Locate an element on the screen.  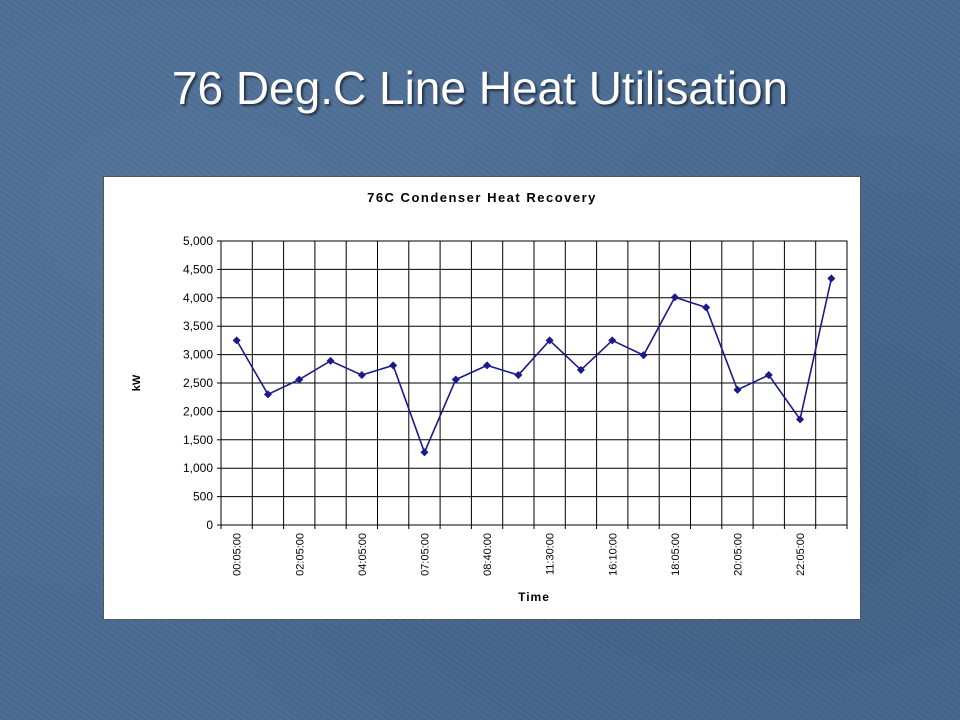
y-tick-label: 0 is located at coordinates (209, 525).